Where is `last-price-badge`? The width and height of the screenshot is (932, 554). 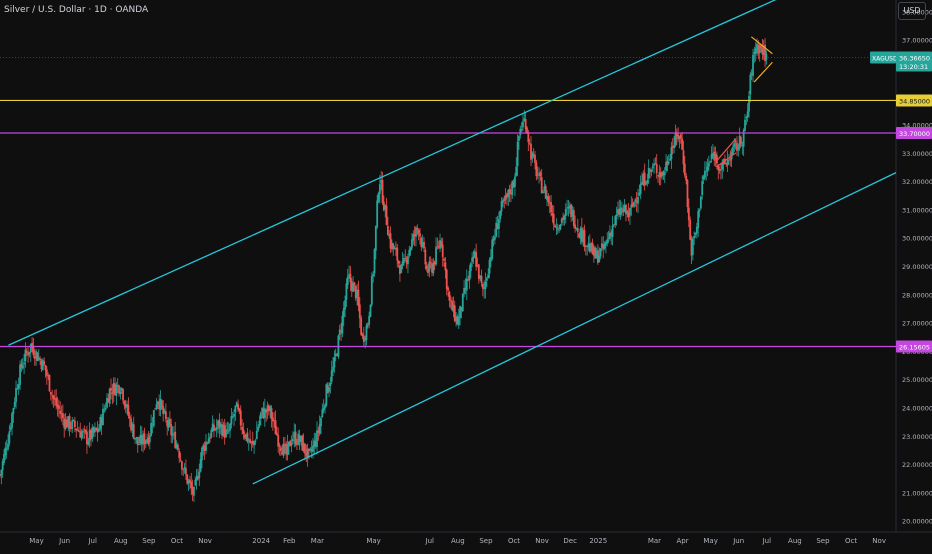
last-price-badge is located at coordinates (914, 61).